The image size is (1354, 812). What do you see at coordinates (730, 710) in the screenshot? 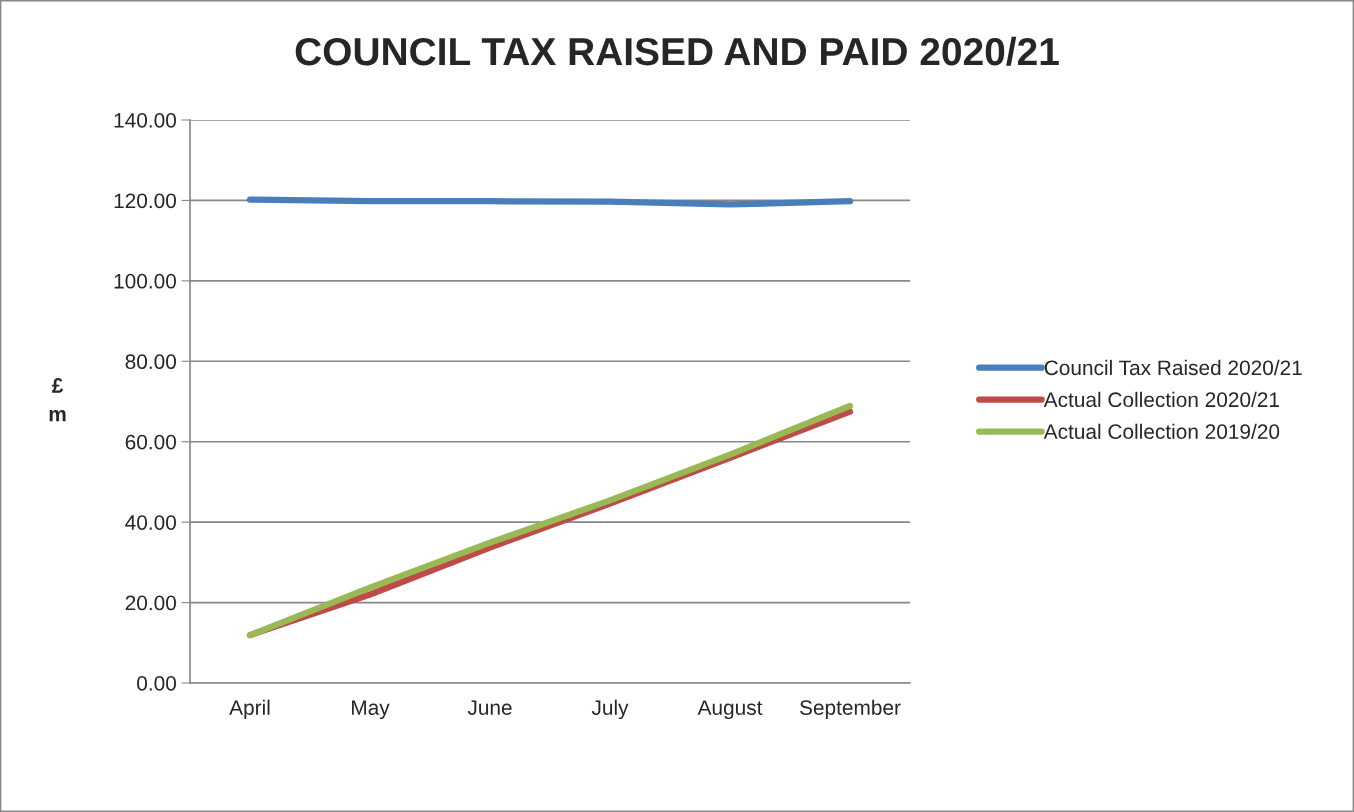
I see `x-tick-label: August` at bounding box center [730, 710].